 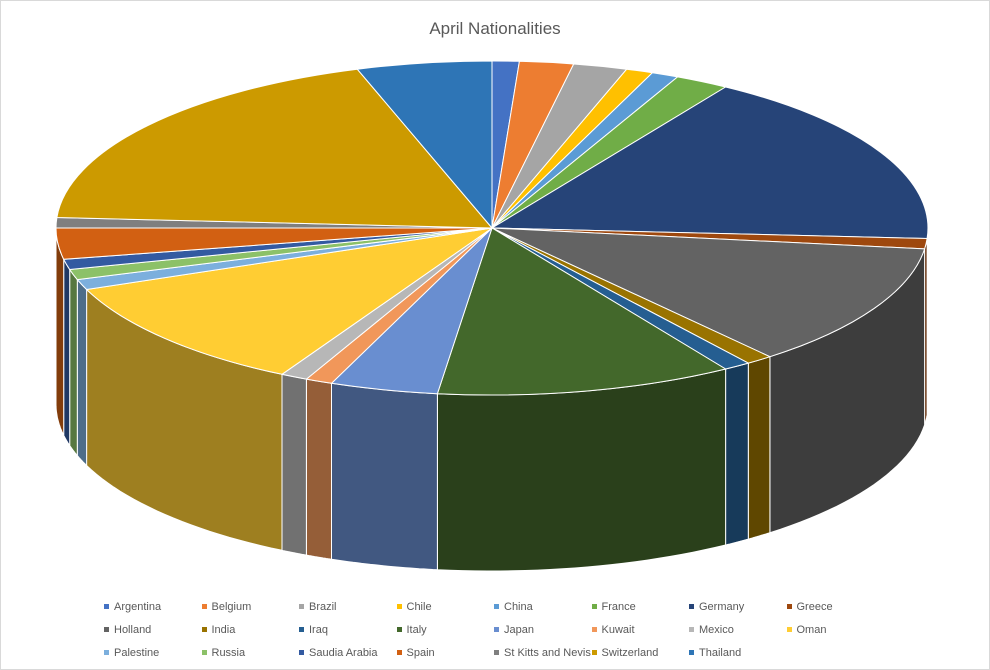 I want to click on legend-item-palestine: Palestine, so click(x=153, y=652).